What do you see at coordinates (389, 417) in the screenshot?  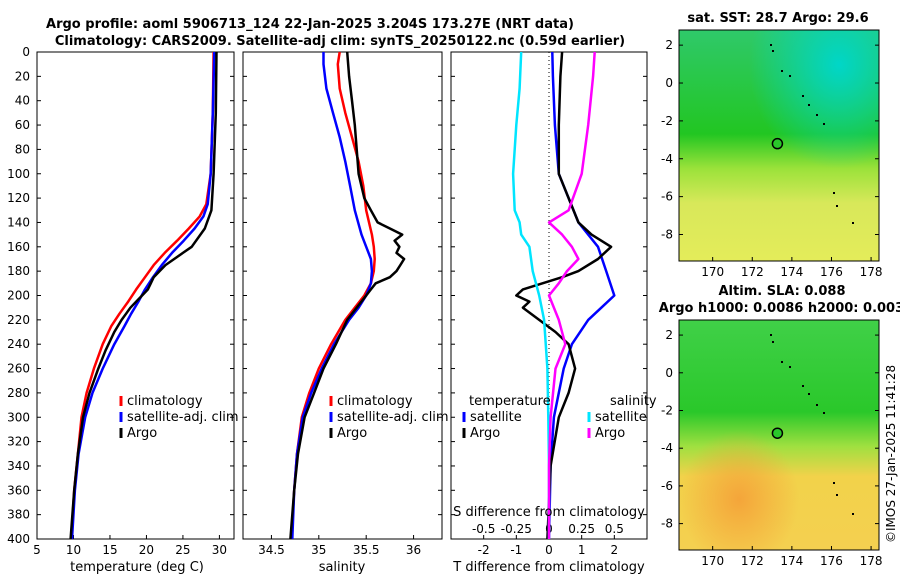 I see `salinity-legend: climatology satellite-adj. clim Argo` at bounding box center [389, 417].